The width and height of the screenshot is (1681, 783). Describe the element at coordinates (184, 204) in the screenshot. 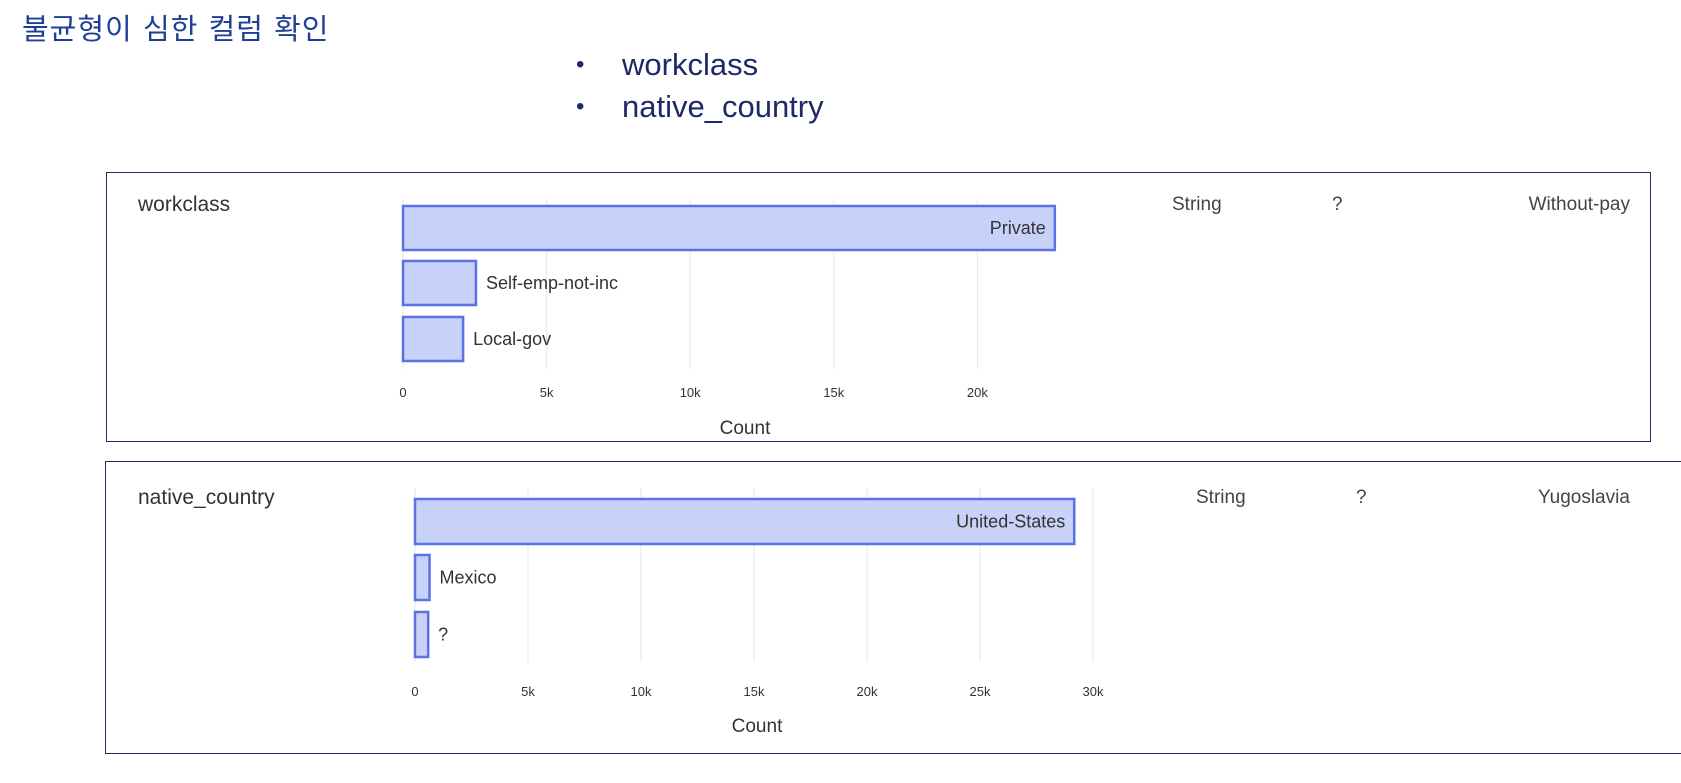

I see `column-name: workclass` at that location.